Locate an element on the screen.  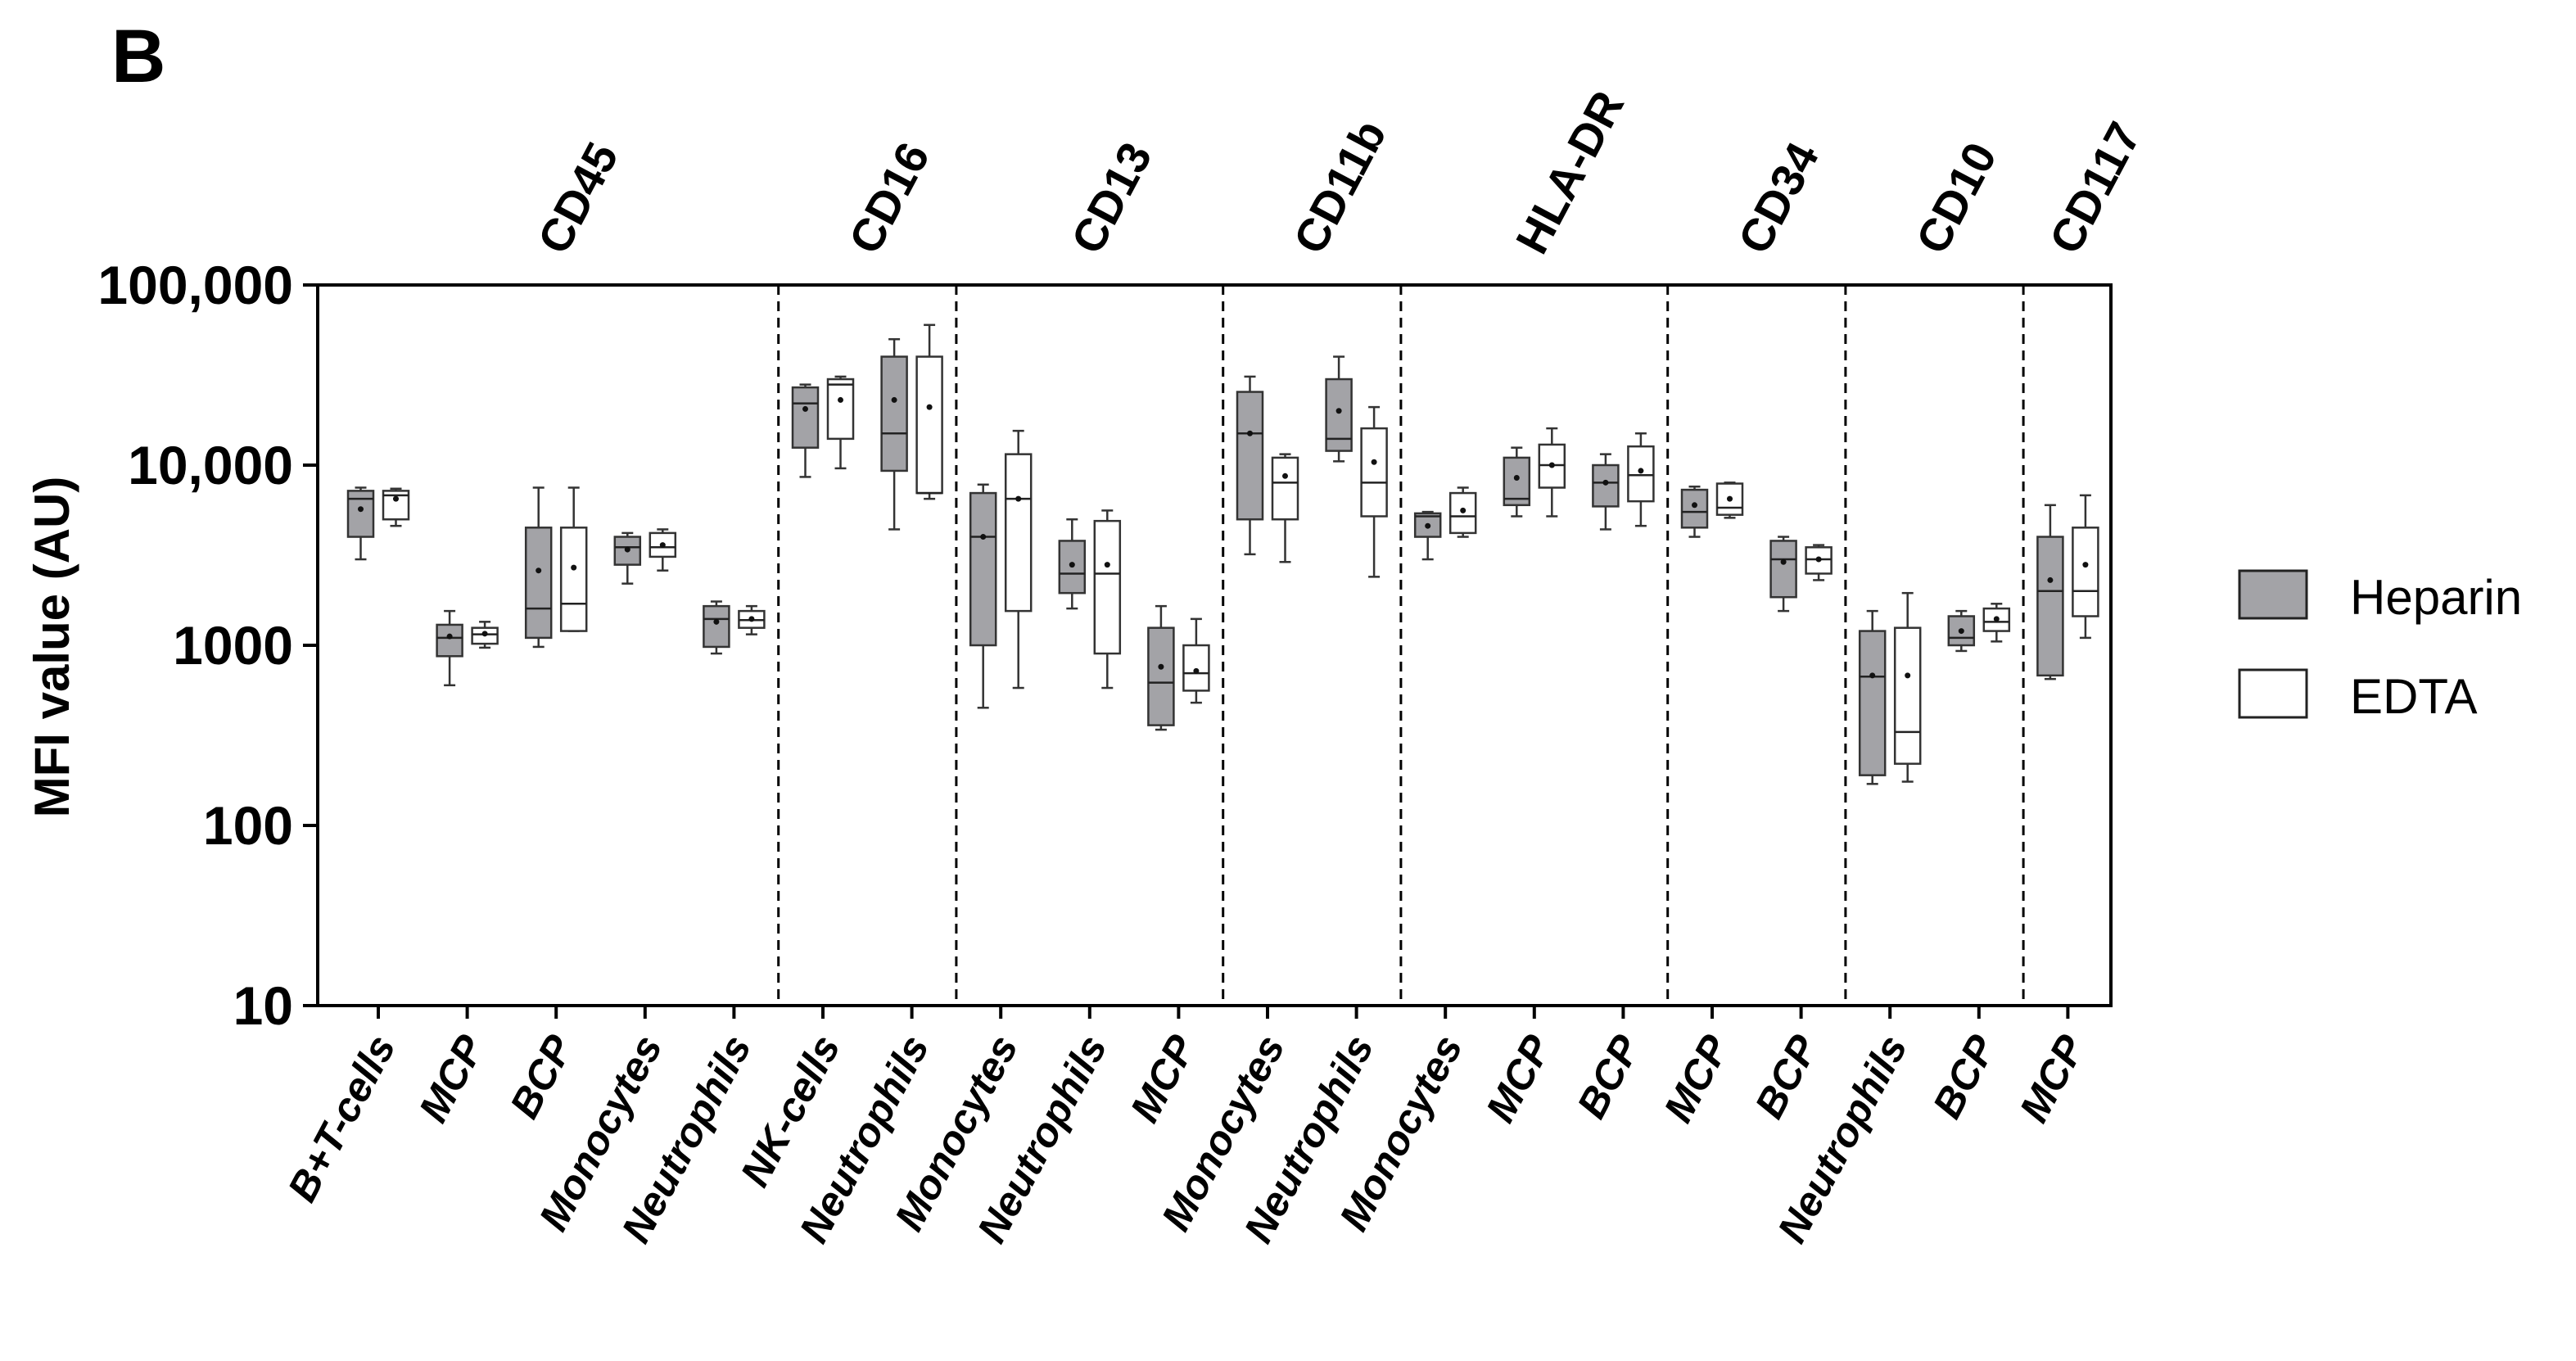
y-tick-label: 1000 is located at coordinates (233, 645).